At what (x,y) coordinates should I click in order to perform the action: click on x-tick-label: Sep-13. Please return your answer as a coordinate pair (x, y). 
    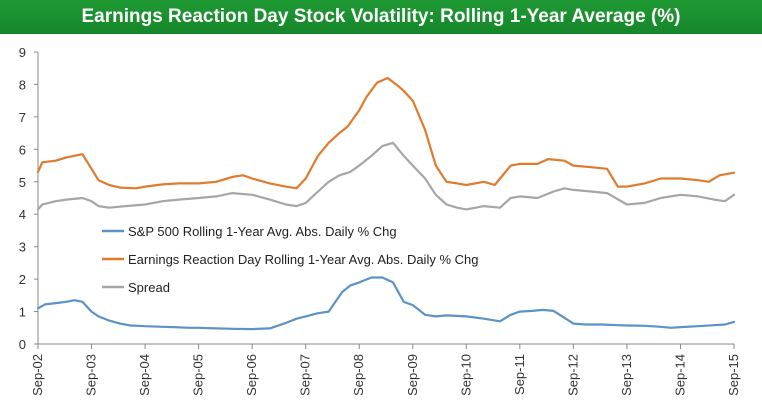
    Looking at the image, I should click on (626, 375).